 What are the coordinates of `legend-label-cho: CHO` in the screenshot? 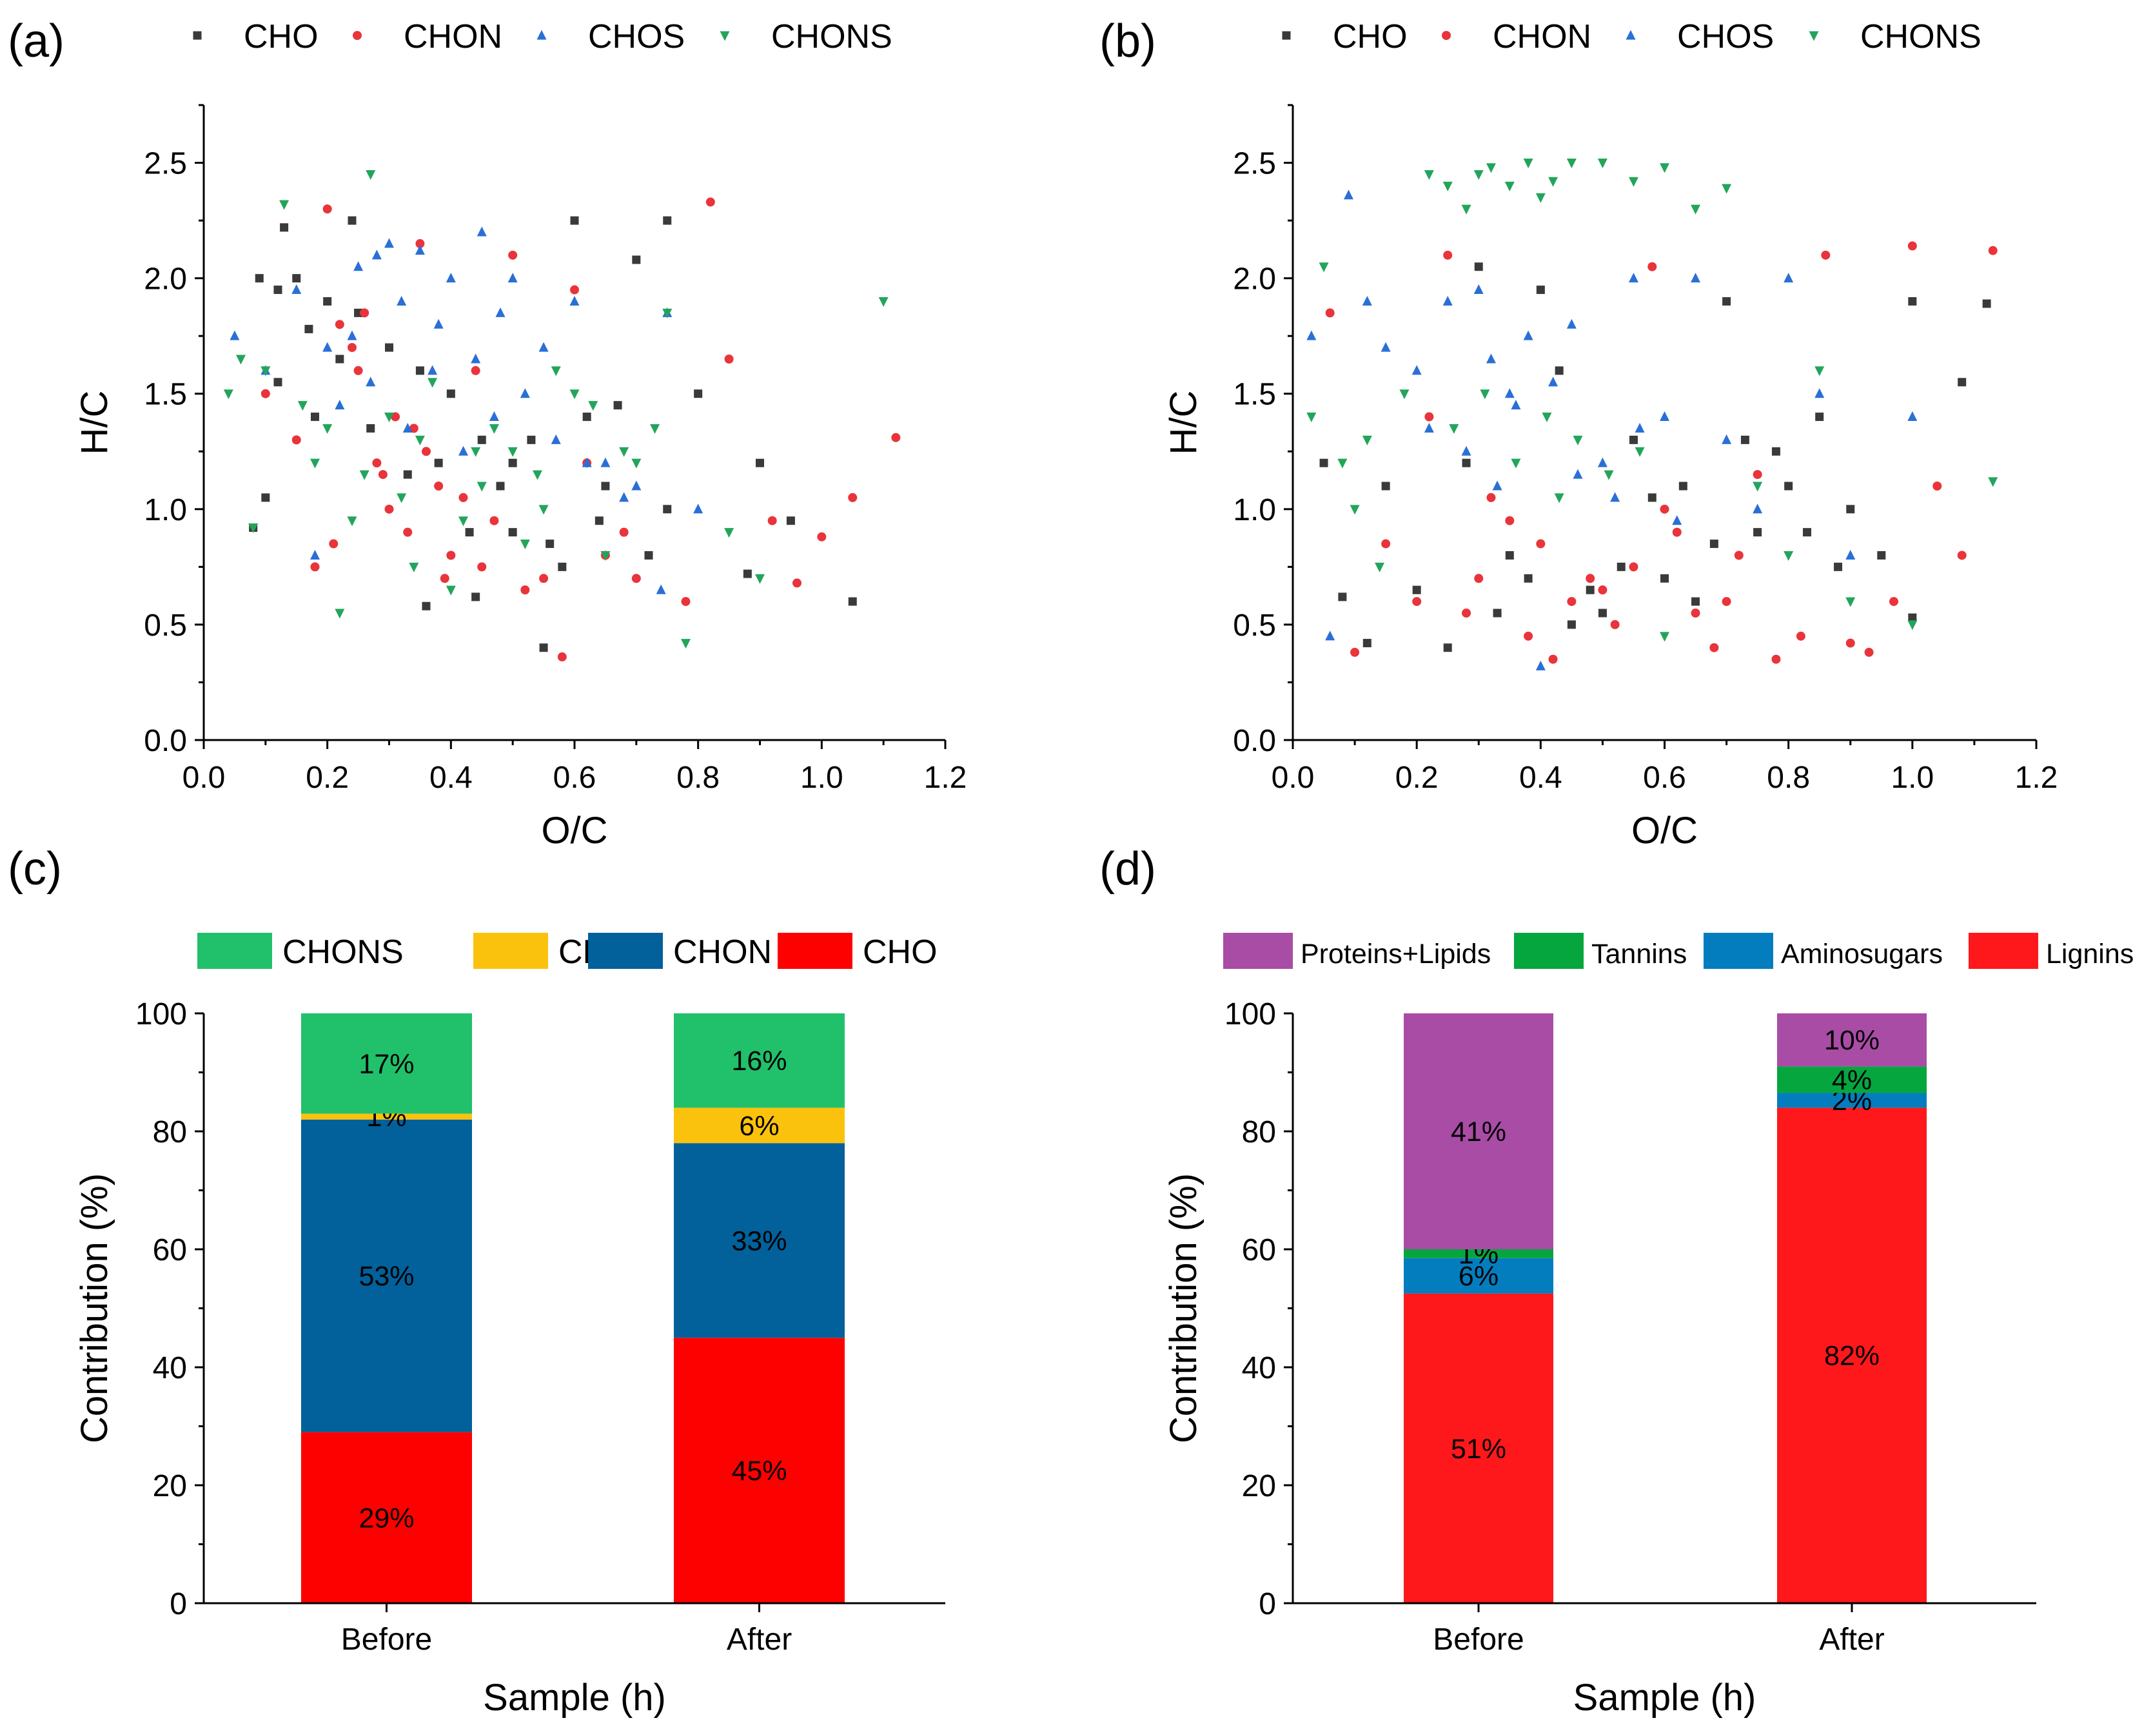 It's located at (281, 36).